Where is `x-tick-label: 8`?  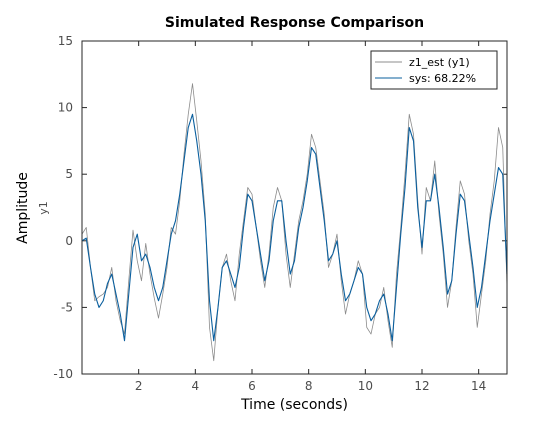
x-tick-label: 8 is located at coordinates (309, 386).